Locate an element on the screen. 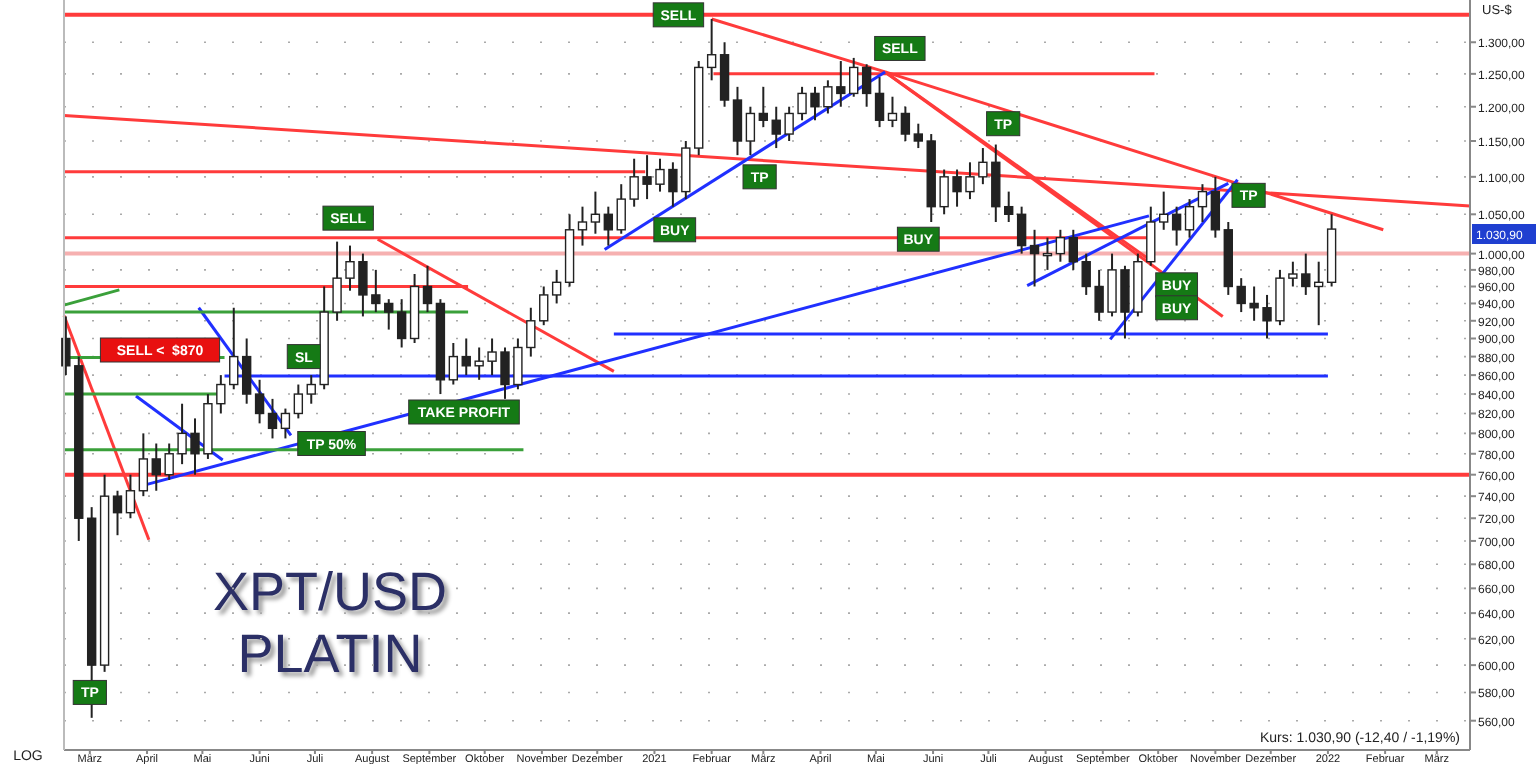 This screenshot has height=764, width=1536. text: PLATIN is located at coordinates (330, 654).